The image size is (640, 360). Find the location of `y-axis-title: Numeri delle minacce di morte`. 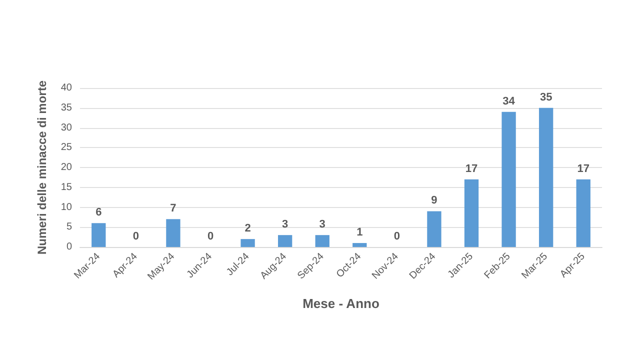

y-axis-title: Numeri delle minacce di morte is located at coordinates (42, 167).